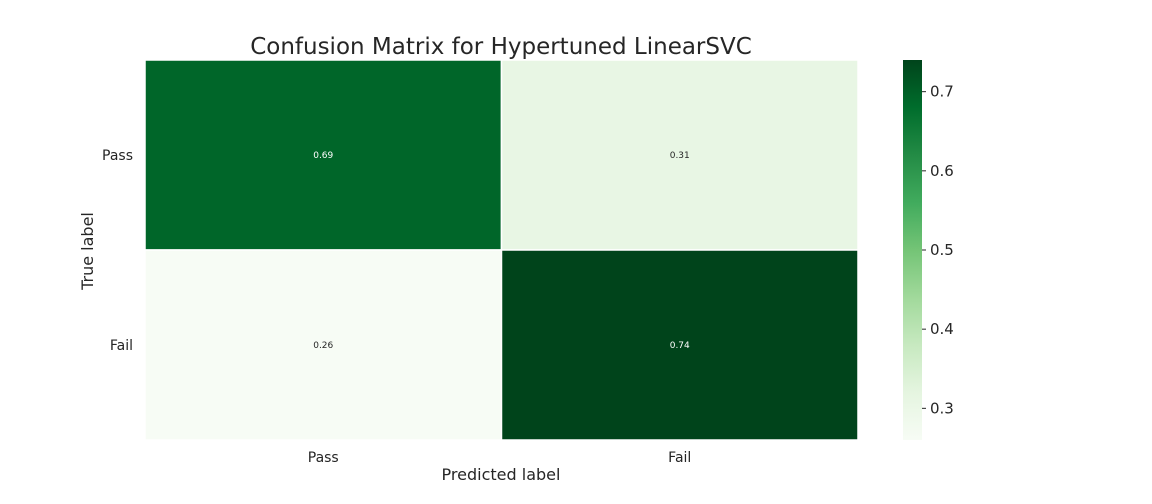  Describe the element at coordinates (942, 329) in the screenshot. I see `colorbar-tick-label: 0.4` at that location.